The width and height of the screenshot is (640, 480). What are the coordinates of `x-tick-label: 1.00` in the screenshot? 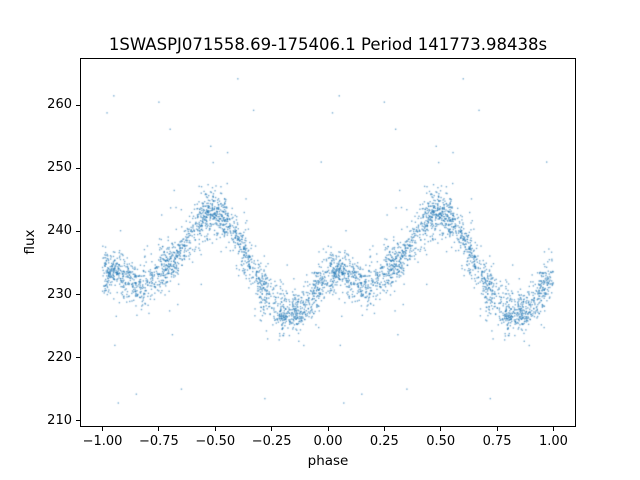 It's located at (553, 441).